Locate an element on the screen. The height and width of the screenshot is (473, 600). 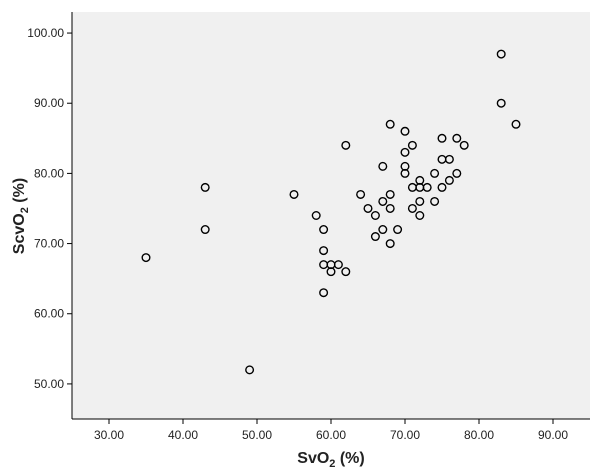
x-tick-label: 90.00 is located at coordinates (553, 435).